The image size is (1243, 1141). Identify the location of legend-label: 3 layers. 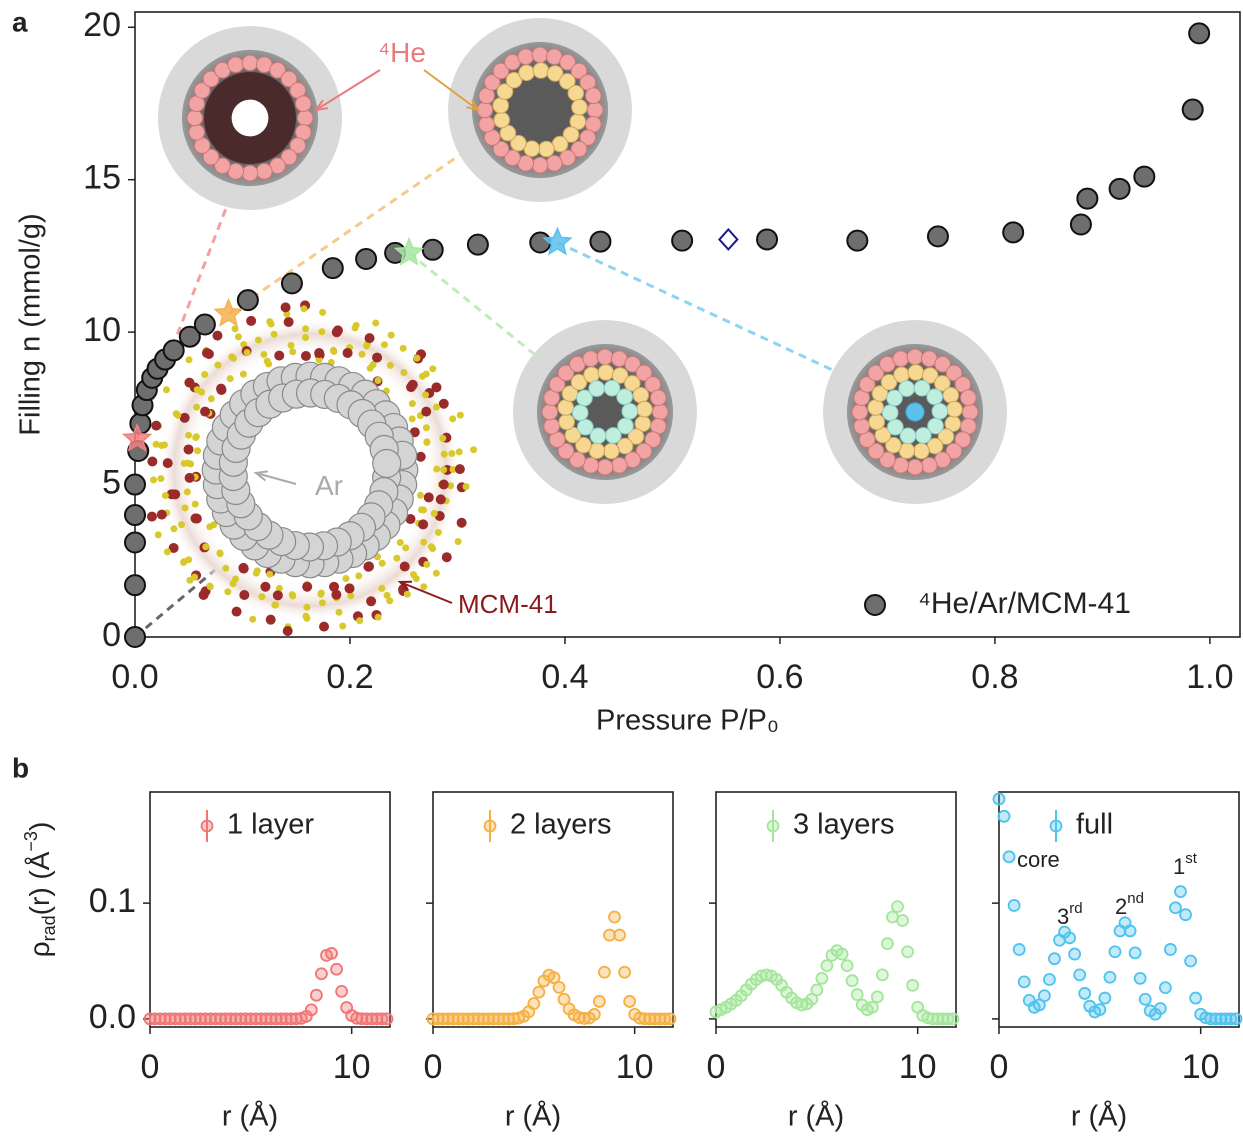
(844, 825).